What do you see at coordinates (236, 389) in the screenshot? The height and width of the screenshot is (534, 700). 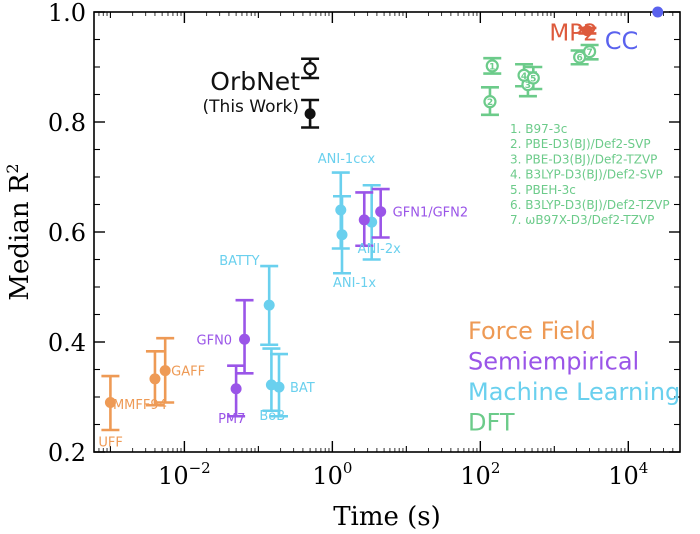 I see `point-pm7` at bounding box center [236, 389].